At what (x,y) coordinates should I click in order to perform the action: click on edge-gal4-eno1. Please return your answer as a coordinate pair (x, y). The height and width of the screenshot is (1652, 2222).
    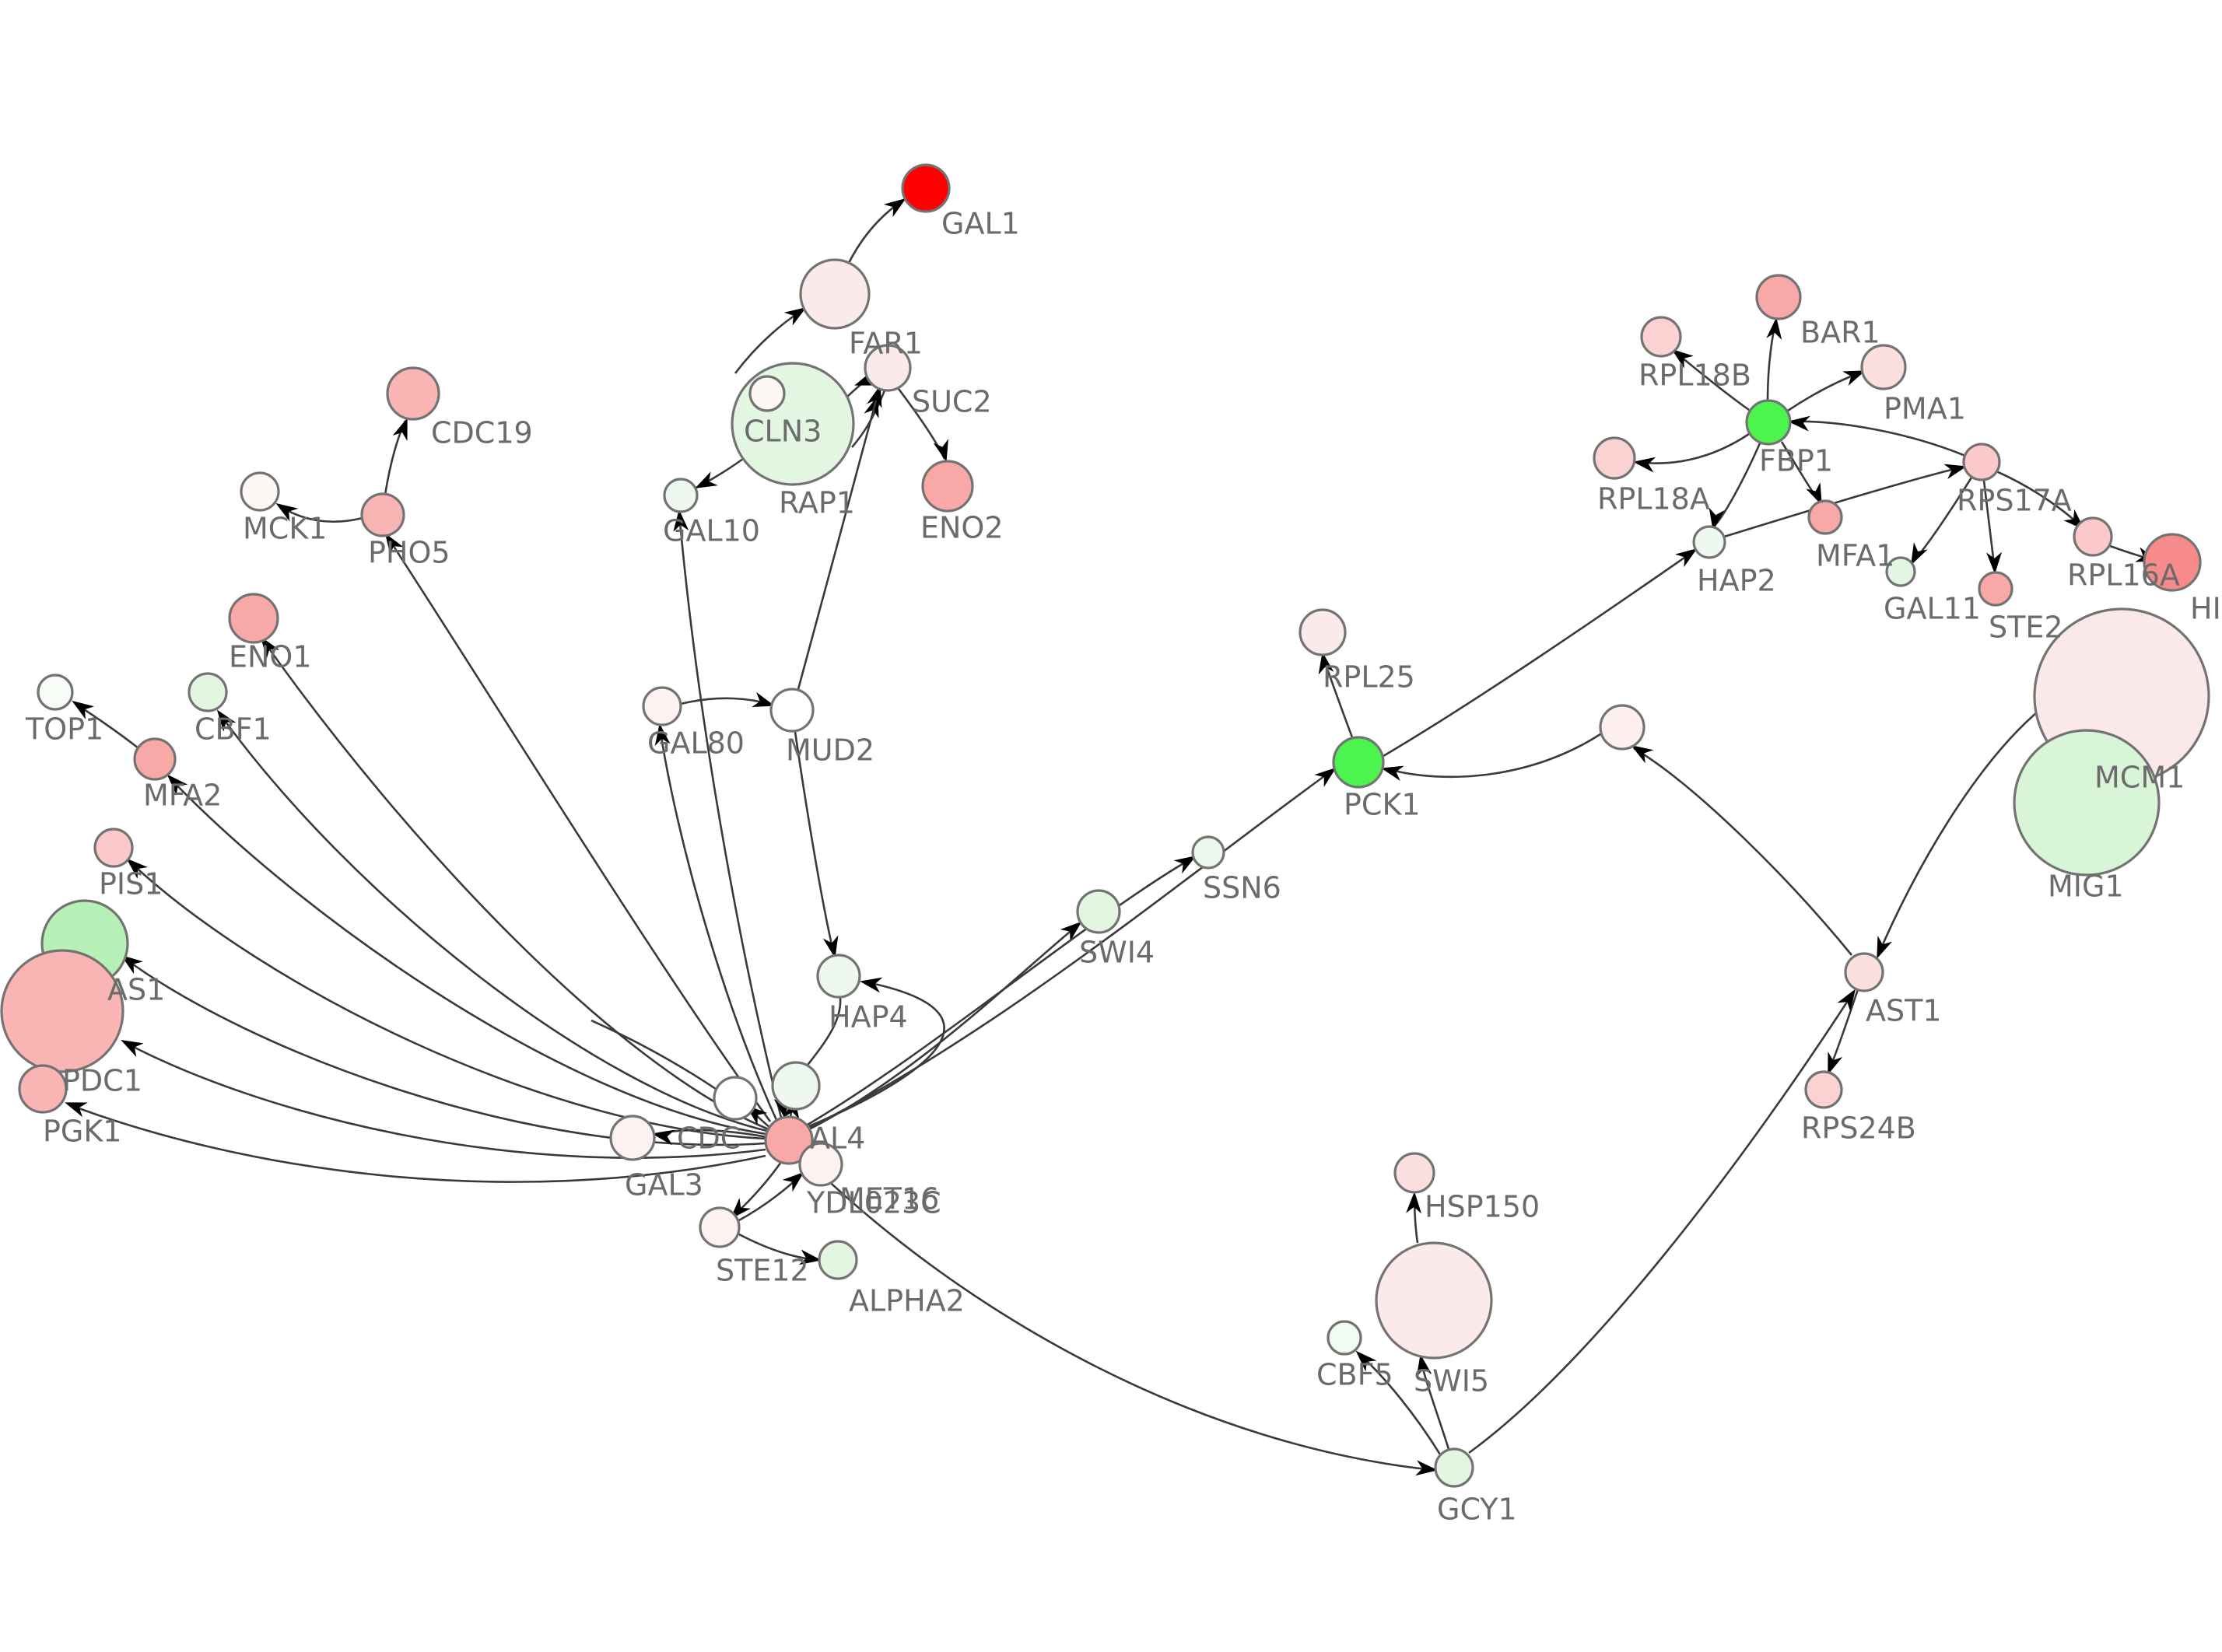
    Looking at the image, I should click on (515, 885).